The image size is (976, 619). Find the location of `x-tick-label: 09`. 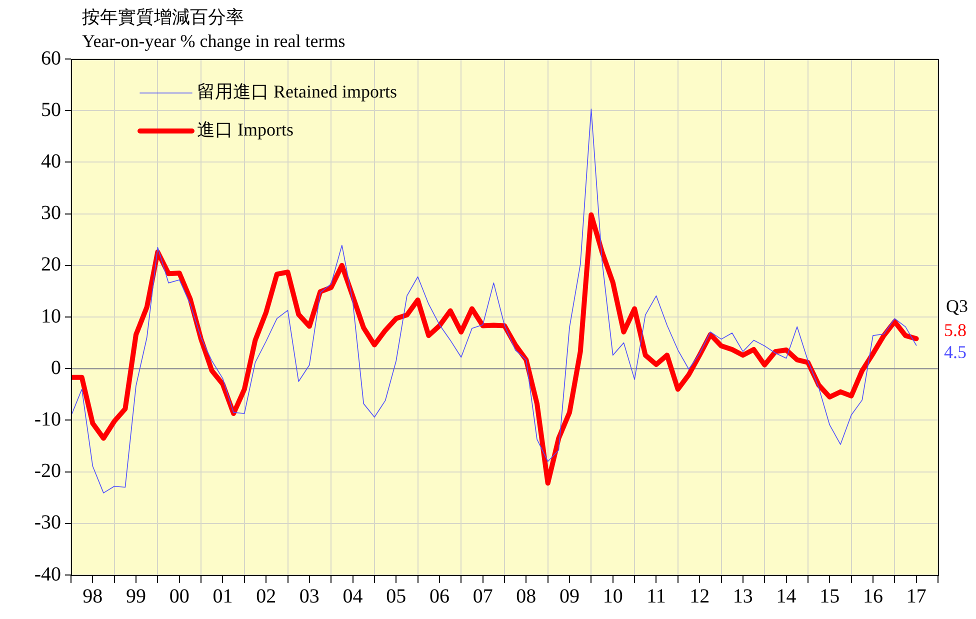

x-tick-label: 09 is located at coordinates (570, 596).